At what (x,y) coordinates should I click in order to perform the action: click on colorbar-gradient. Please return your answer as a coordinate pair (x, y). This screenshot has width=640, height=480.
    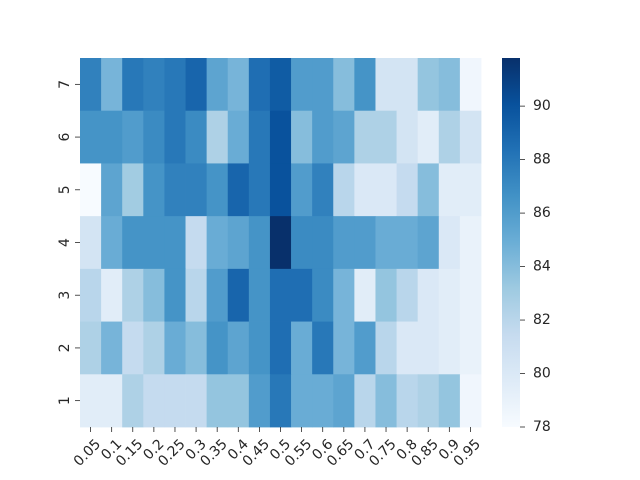
    Looking at the image, I should click on (511, 242).